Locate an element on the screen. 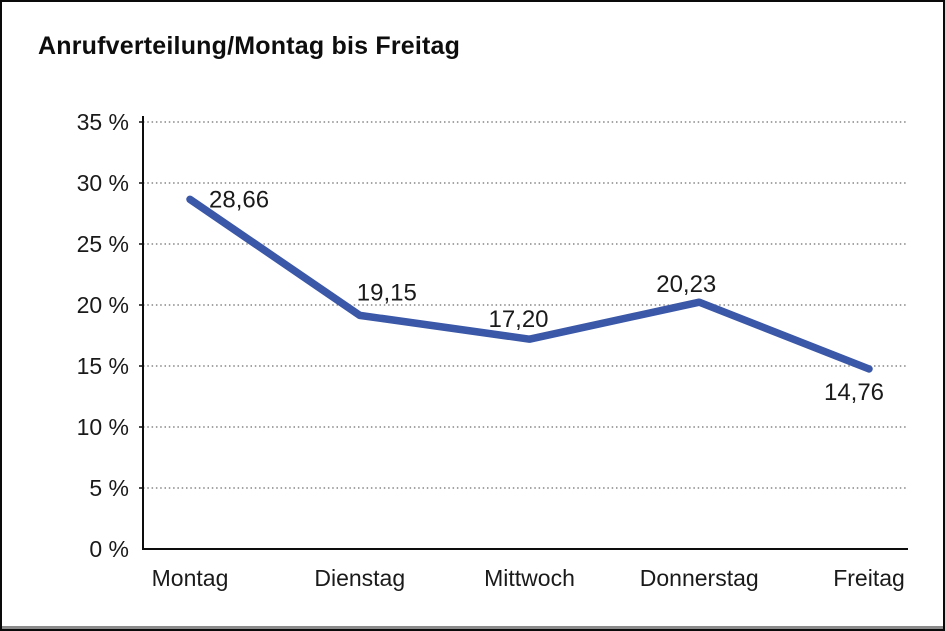 The image size is (945, 631). x-axis-category-label: Montag is located at coordinates (190, 578).